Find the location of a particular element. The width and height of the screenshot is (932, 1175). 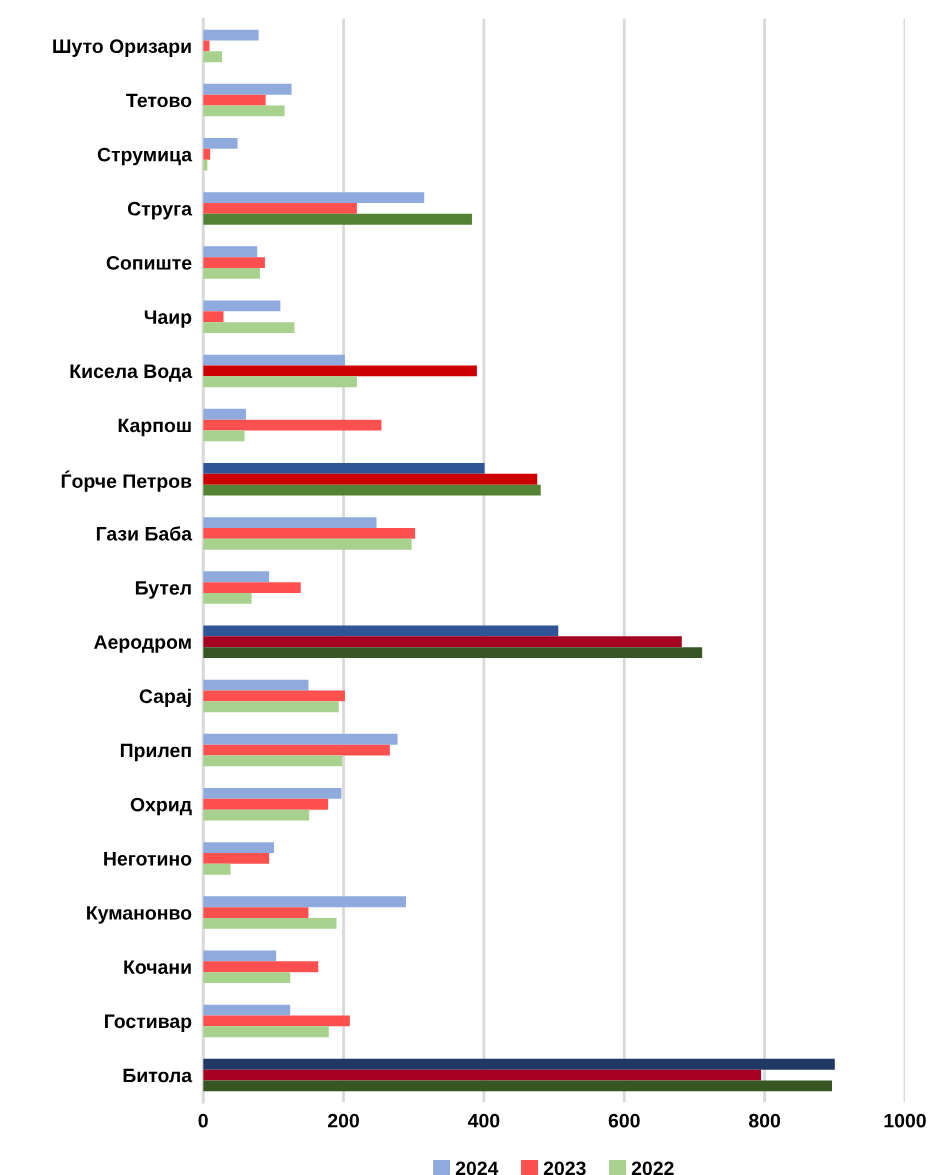

y-tick-label: Куманонво is located at coordinates (139, 915).